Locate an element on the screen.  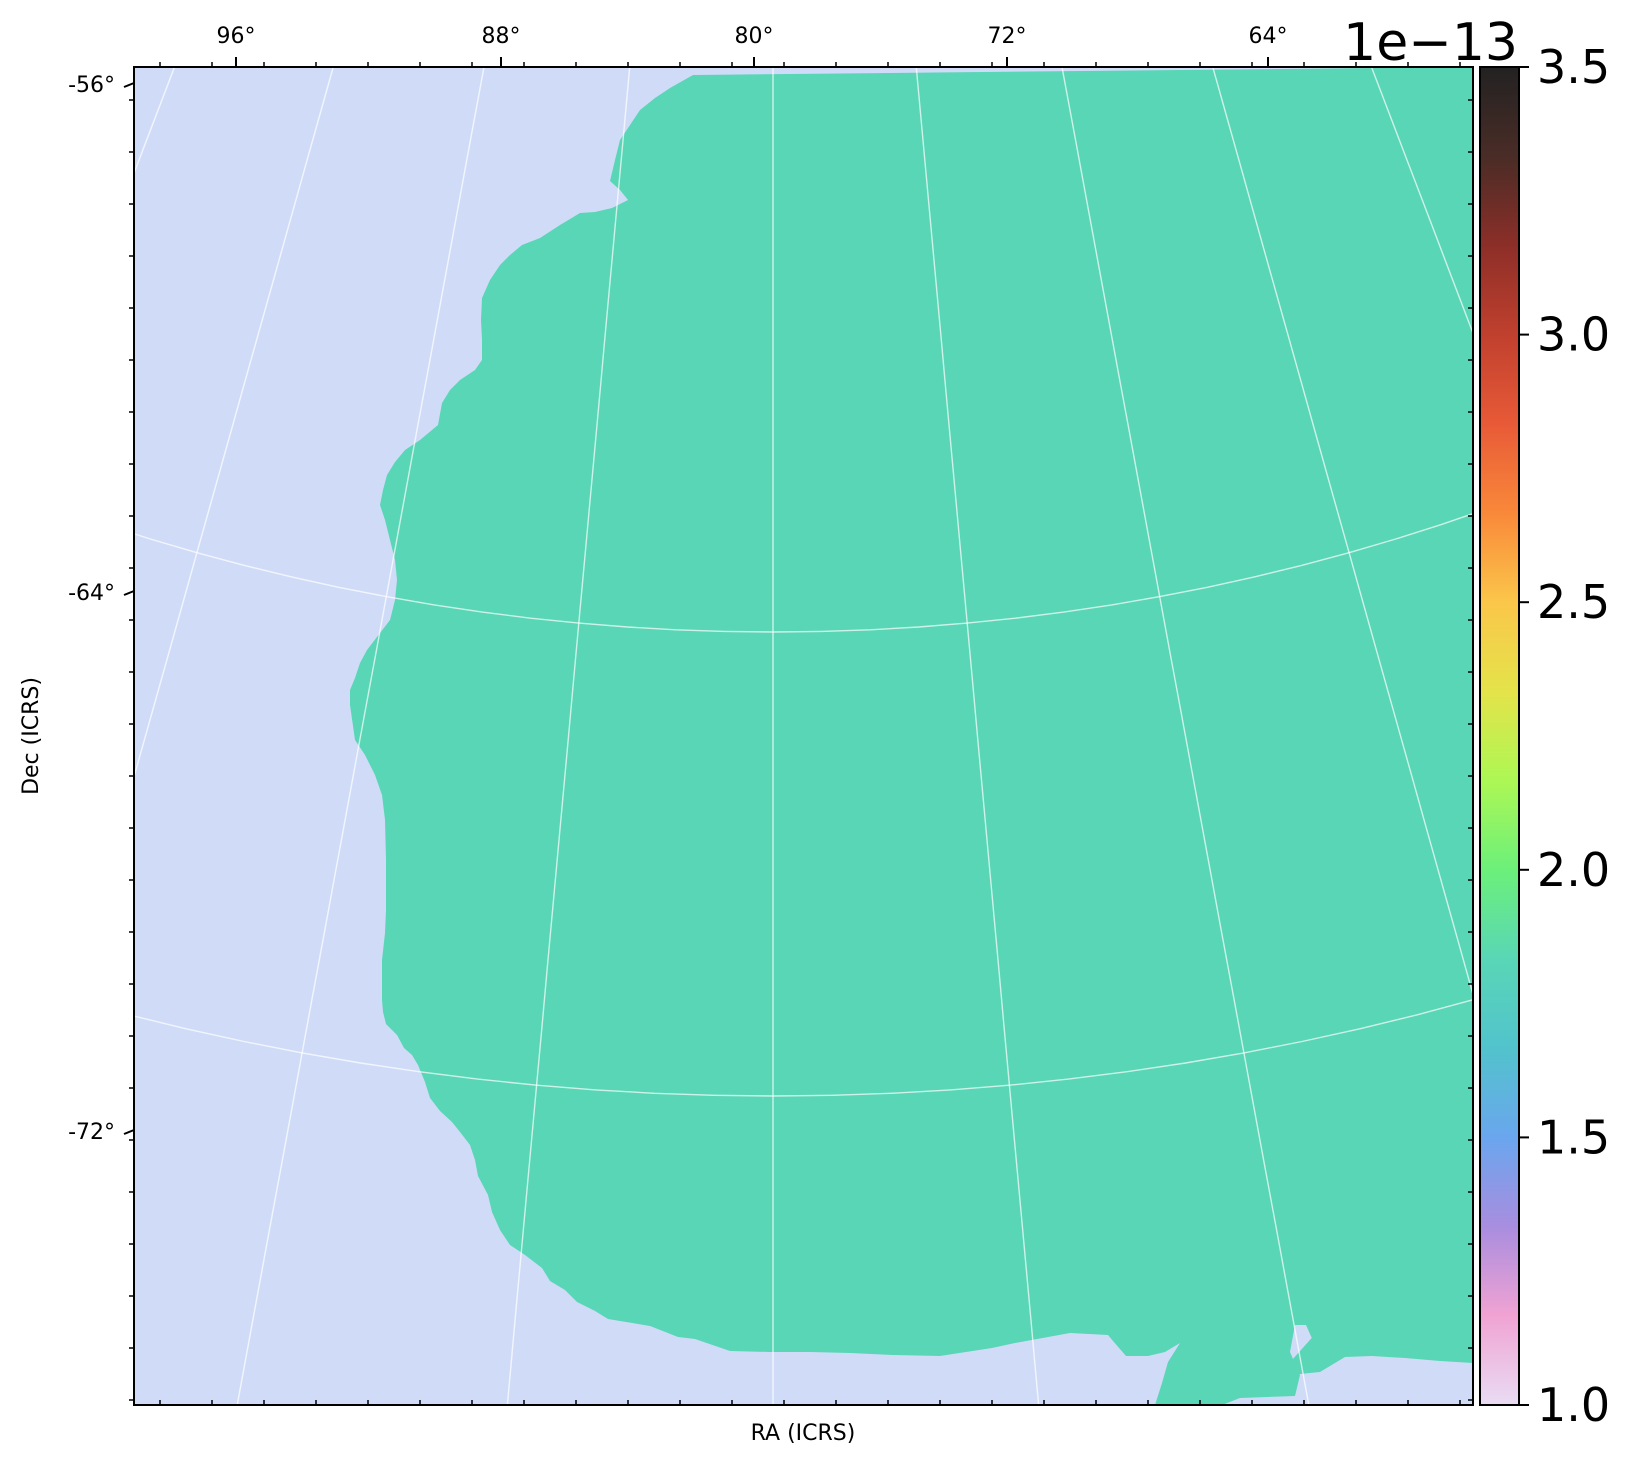
dec-tick-label: -64° is located at coordinates (91, 593).